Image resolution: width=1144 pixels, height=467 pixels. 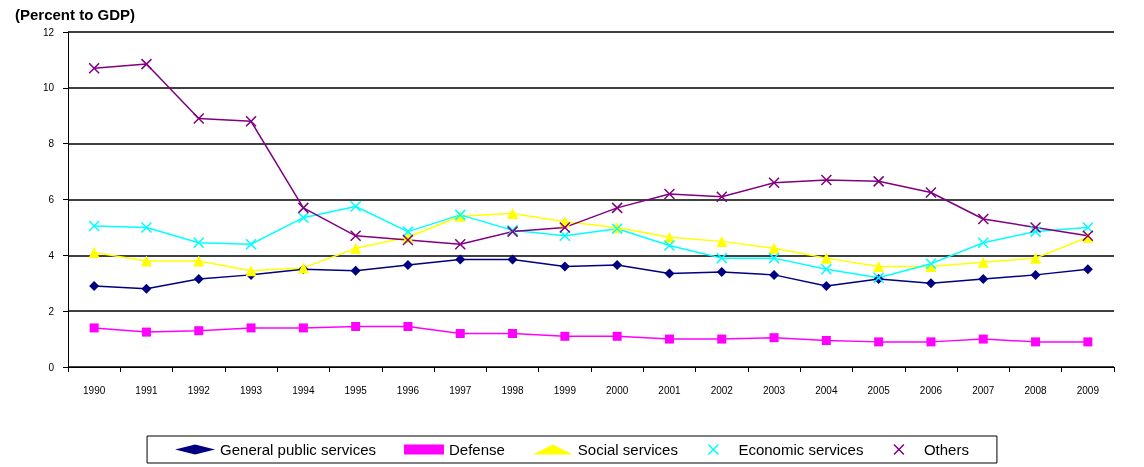 I want to click on x-tick-label: 1997, so click(x=460, y=390).